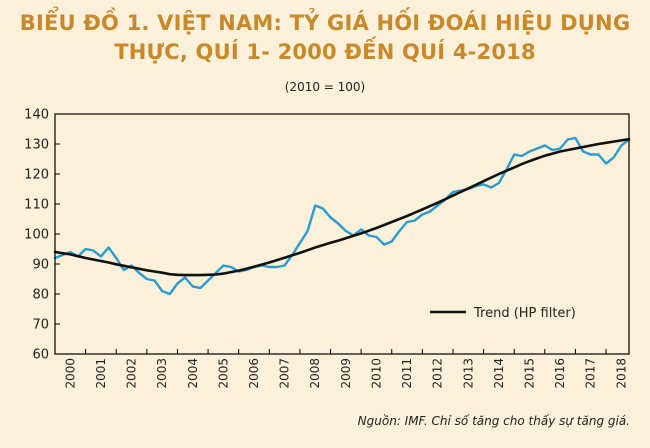  I want to click on chart-title-line2: THỰC, QUÍ 1- 2000 ĐẾN QUÍ 4-2018, so click(325, 52).